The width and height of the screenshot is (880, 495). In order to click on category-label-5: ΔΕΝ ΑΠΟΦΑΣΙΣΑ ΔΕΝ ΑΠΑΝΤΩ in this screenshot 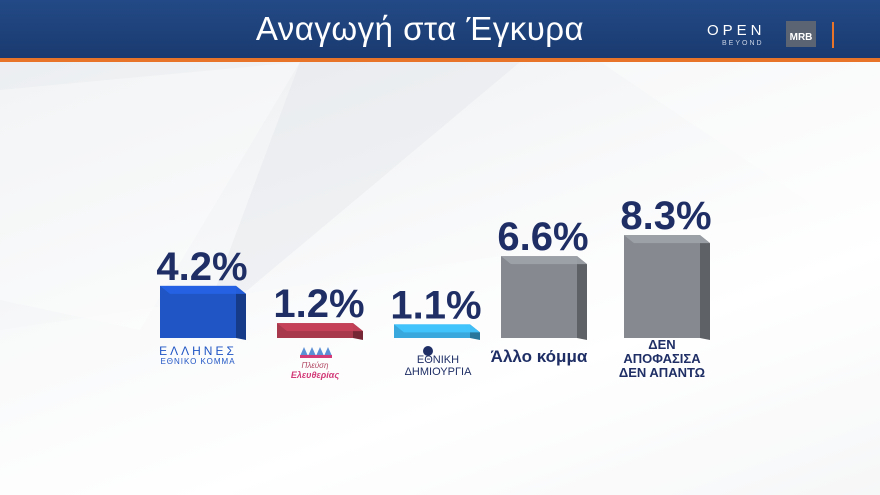, I will do `click(662, 358)`.